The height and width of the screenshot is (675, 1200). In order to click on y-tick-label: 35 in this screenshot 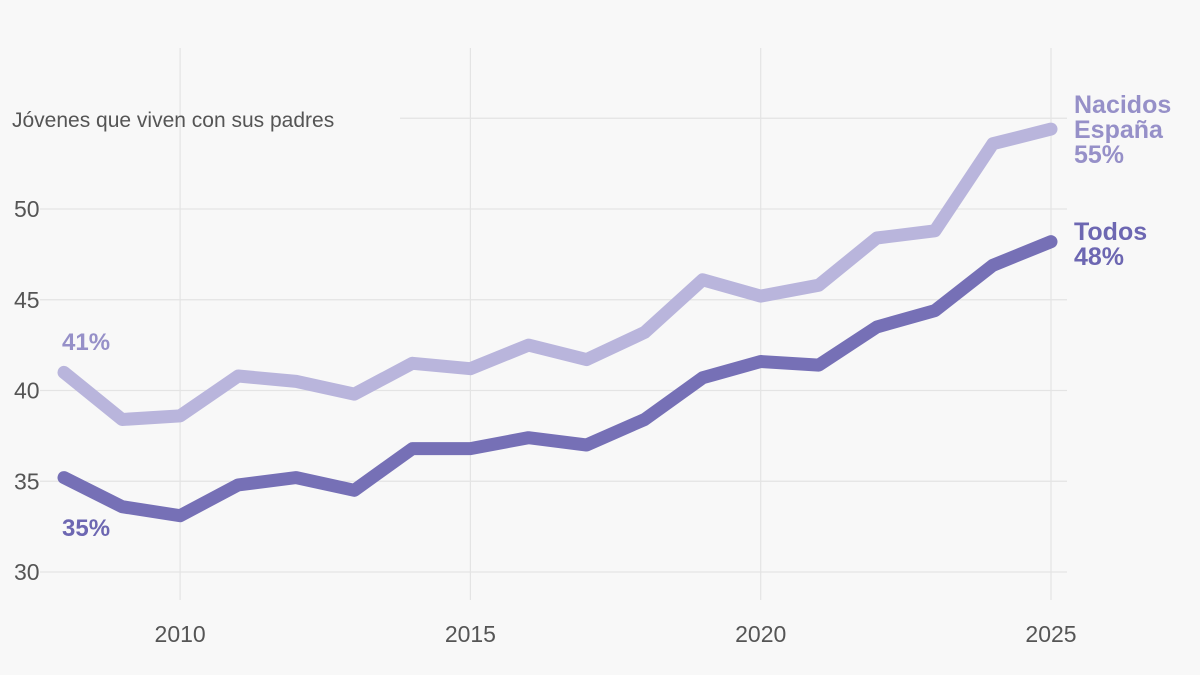, I will do `click(27, 481)`.